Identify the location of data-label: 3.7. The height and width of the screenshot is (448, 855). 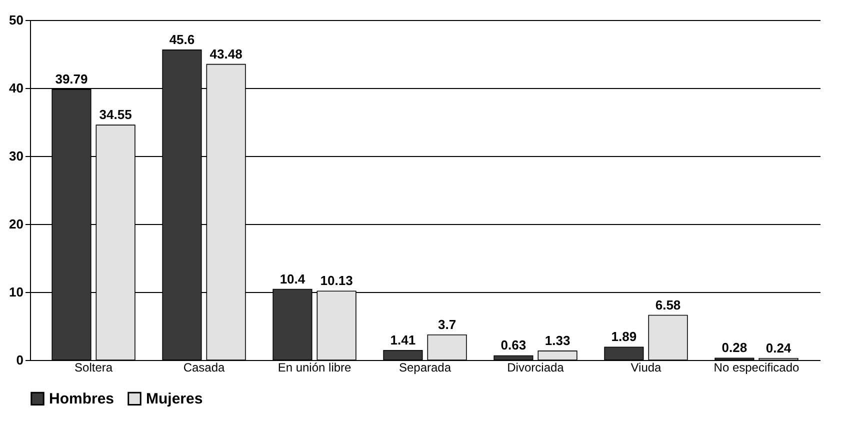
(447, 324).